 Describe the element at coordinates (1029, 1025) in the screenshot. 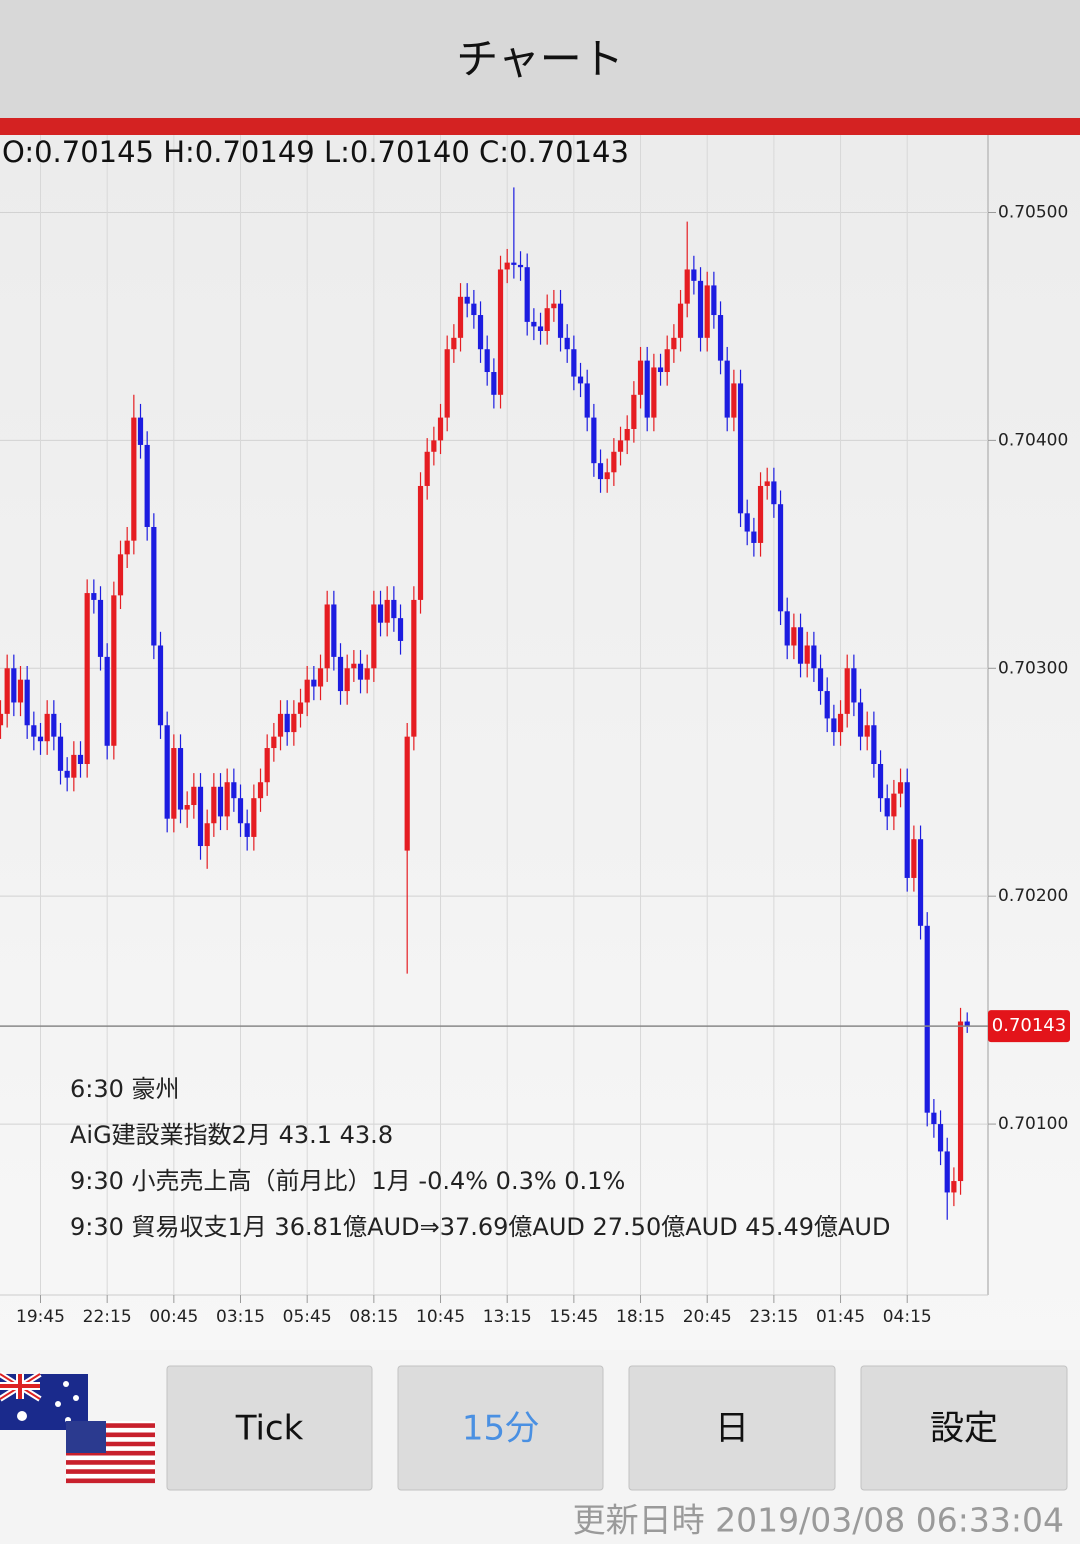

I see `last-price-label: 0.70143` at that location.